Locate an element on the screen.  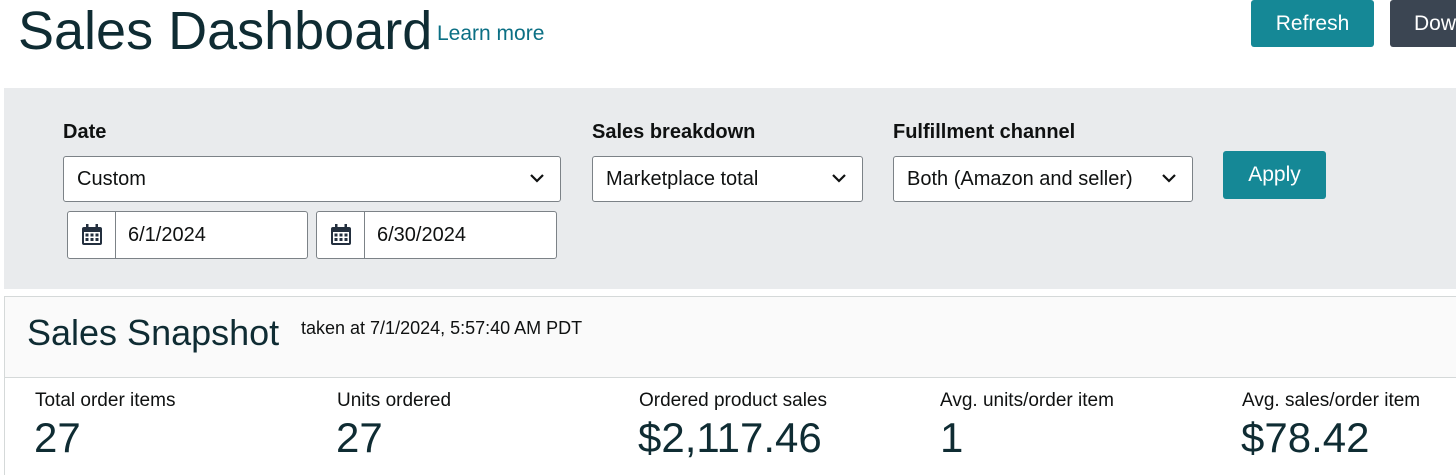
metric-label-avg-units-per-order-item: Avg. units/order item is located at coordinates (1027, 400).